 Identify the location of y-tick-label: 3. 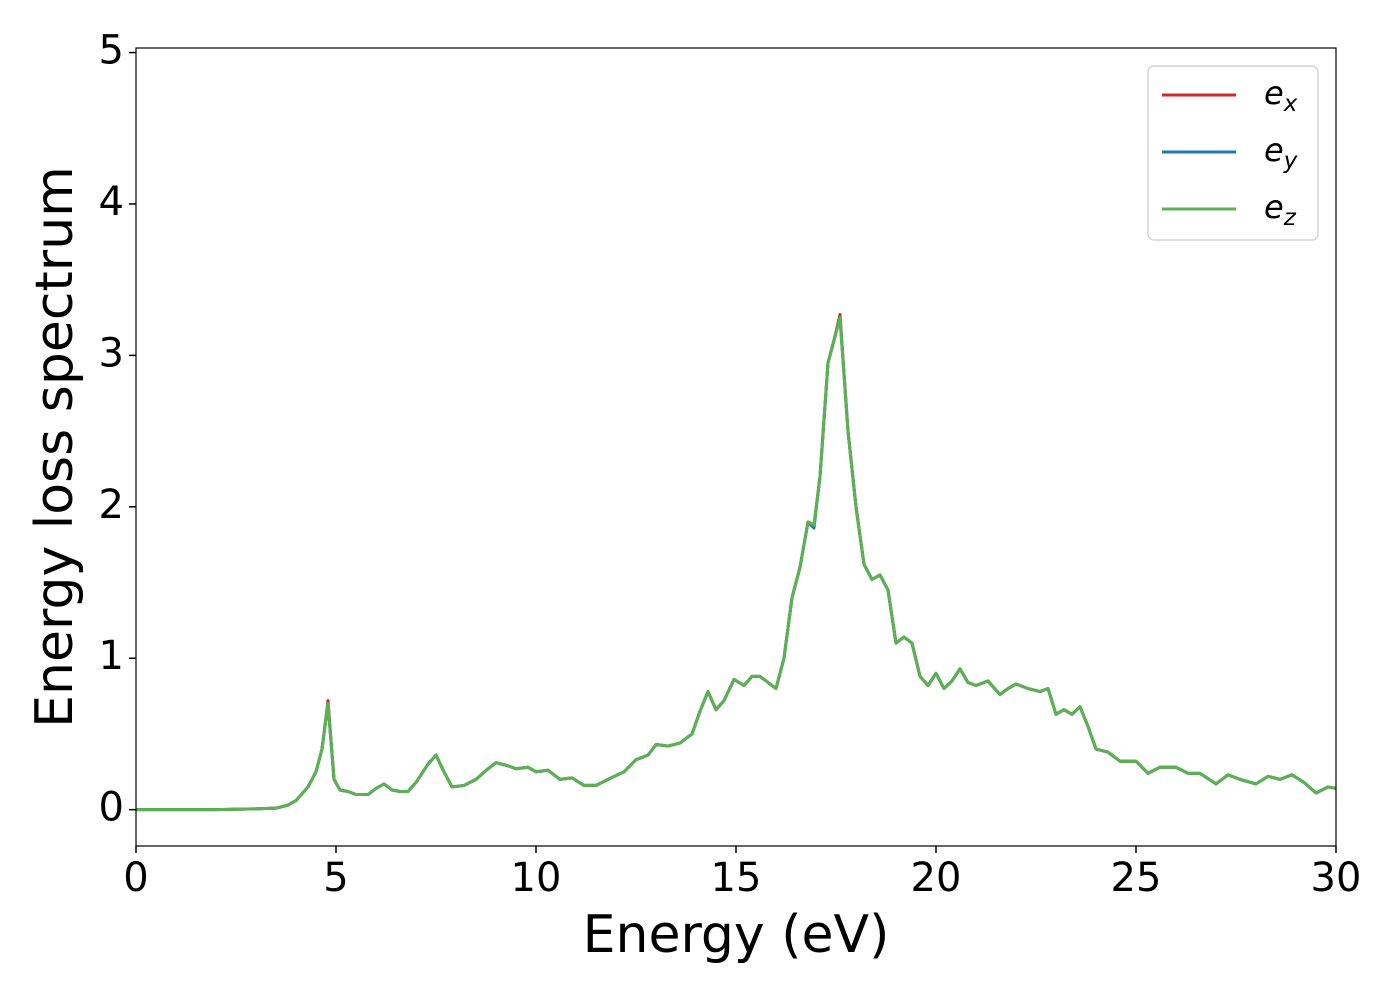
(111, 353).